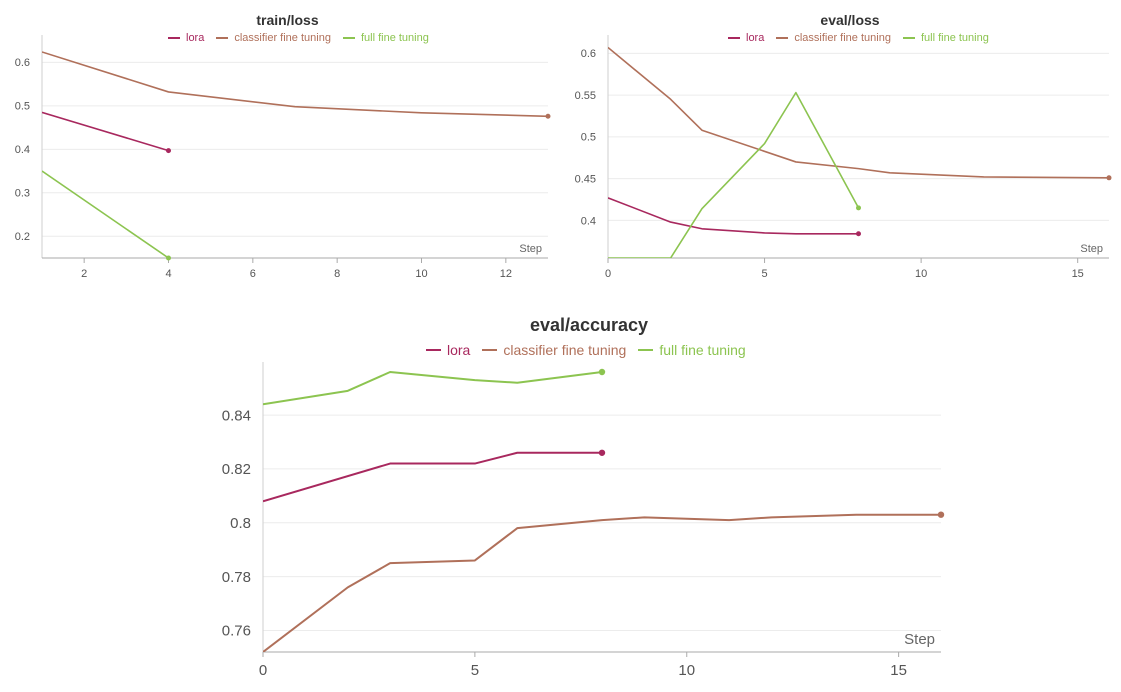 The width and height of the screenshot is (1121, 692). Describe the element at coordinates (585, 96) in the screenshot. I see `y-tick-label: 0.55` at that location.